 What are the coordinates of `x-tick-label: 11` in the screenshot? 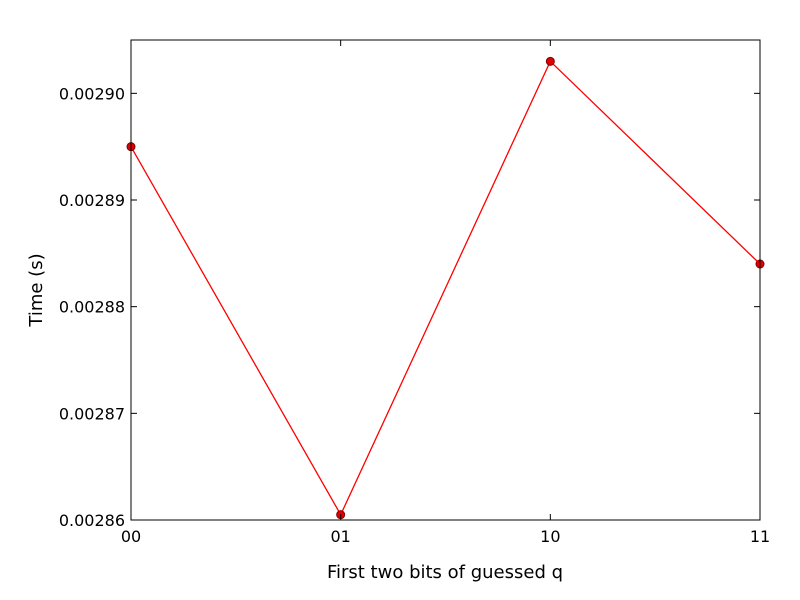 It's located at (760, 536).